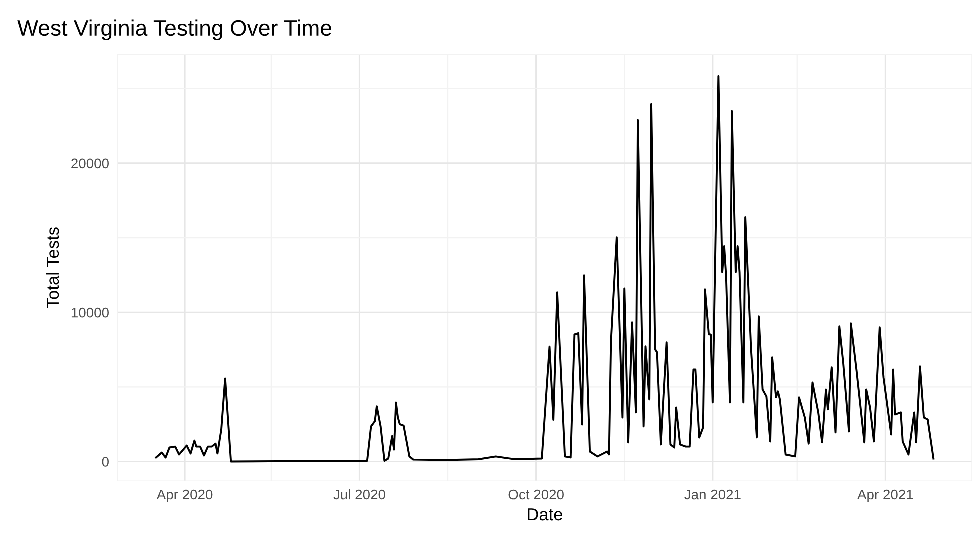 The width and height of the screenshot is (974, 540). What do you see at coordinates (90, 313) in the screenshot?
I see `y-tick-label: 10000` at bounding box center [90, 313].